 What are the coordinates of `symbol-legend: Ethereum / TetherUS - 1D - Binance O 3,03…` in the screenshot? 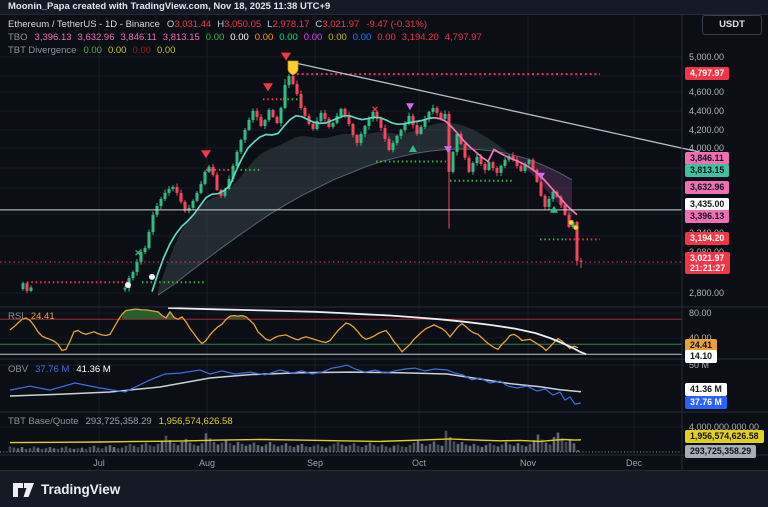 It's located at (217, 24).